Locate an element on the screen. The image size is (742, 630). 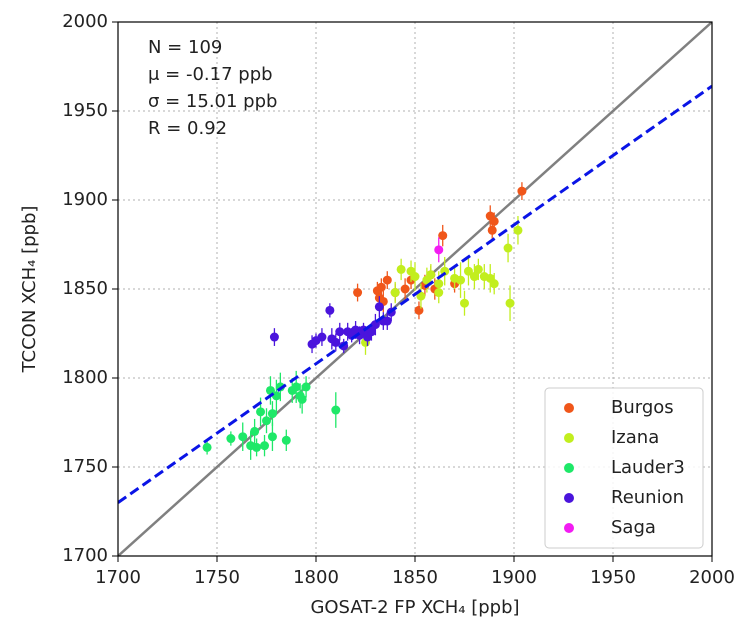
annotation: N = 109 is located at coordinates (185, 47).